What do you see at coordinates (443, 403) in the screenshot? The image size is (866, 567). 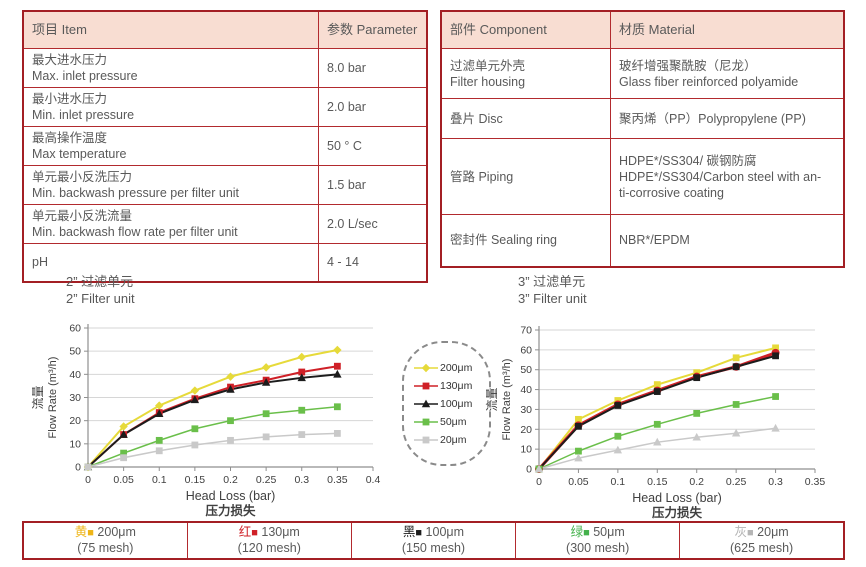 I see `legend-item: 100μm` at bounding box center [443, 403].